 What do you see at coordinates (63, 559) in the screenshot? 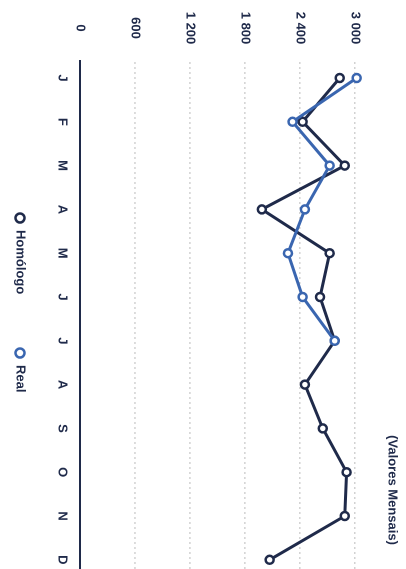
I see `x-tick-label: D` at bounding box center [63, 559].